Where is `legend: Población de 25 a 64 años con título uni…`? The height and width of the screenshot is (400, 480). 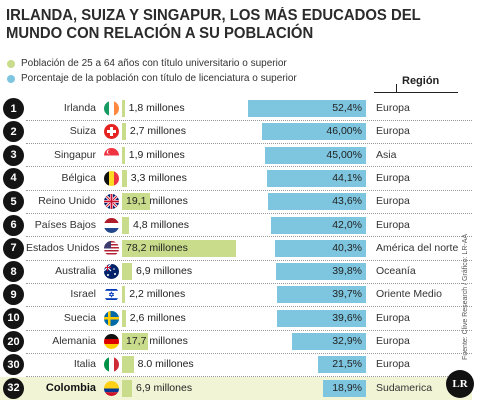
legend: Población de 25 a 64 años con título uni… is located at coordinates (207, 71).